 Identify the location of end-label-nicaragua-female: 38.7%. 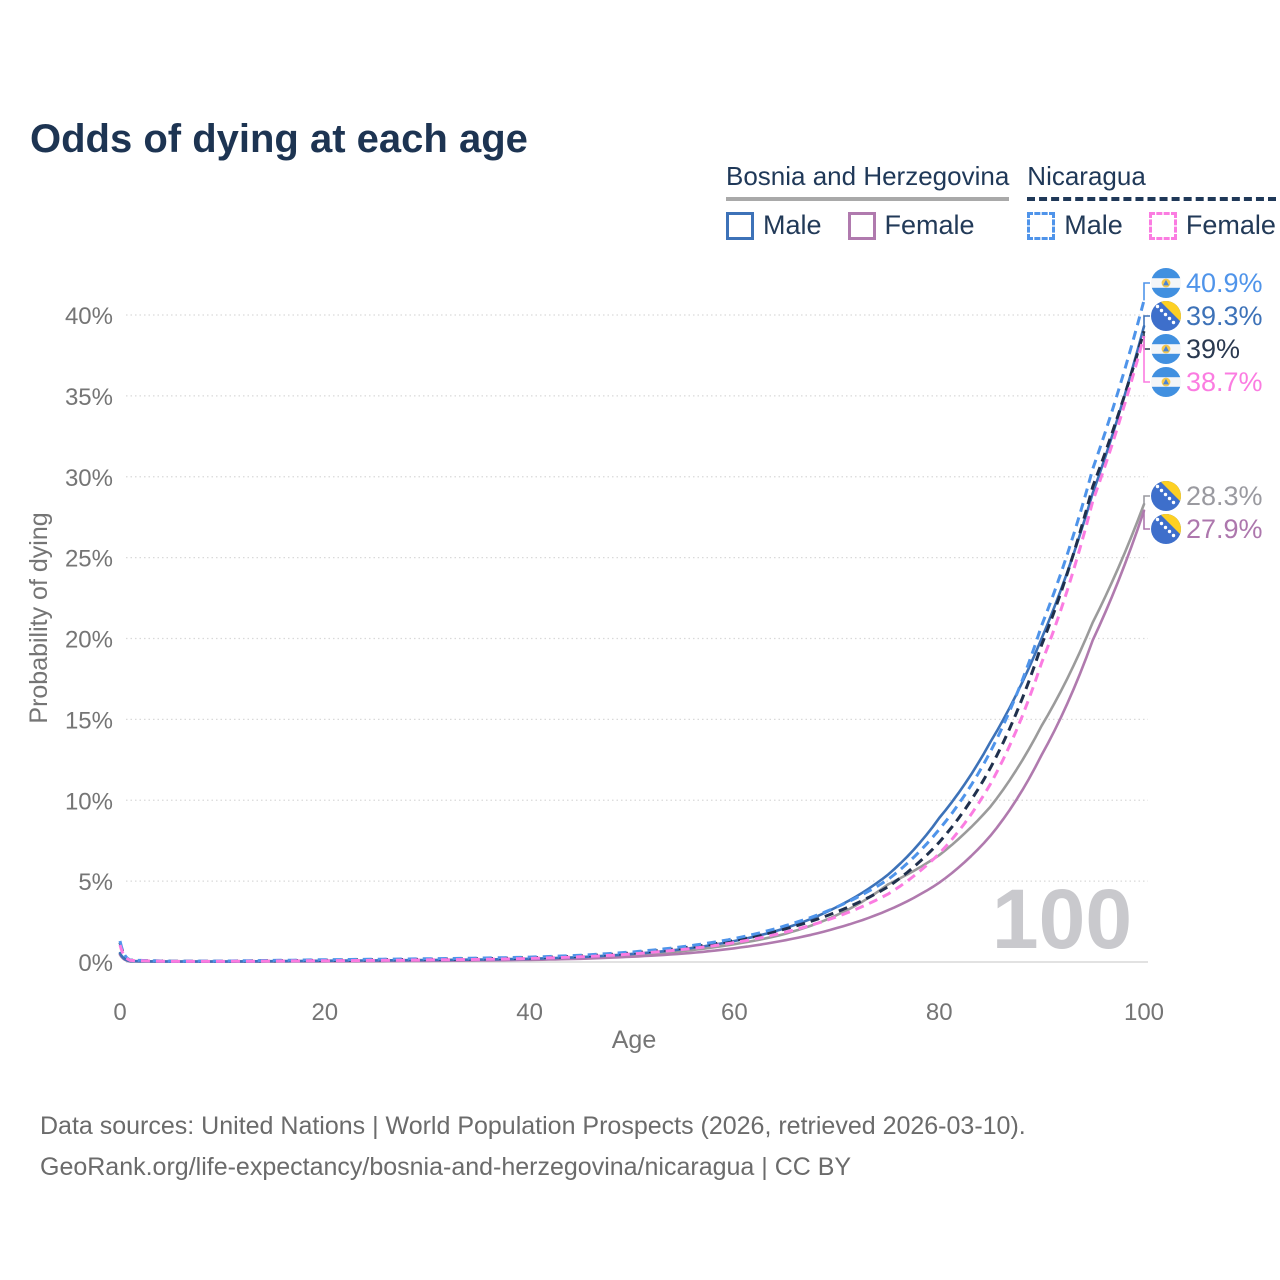
(1203, 366).